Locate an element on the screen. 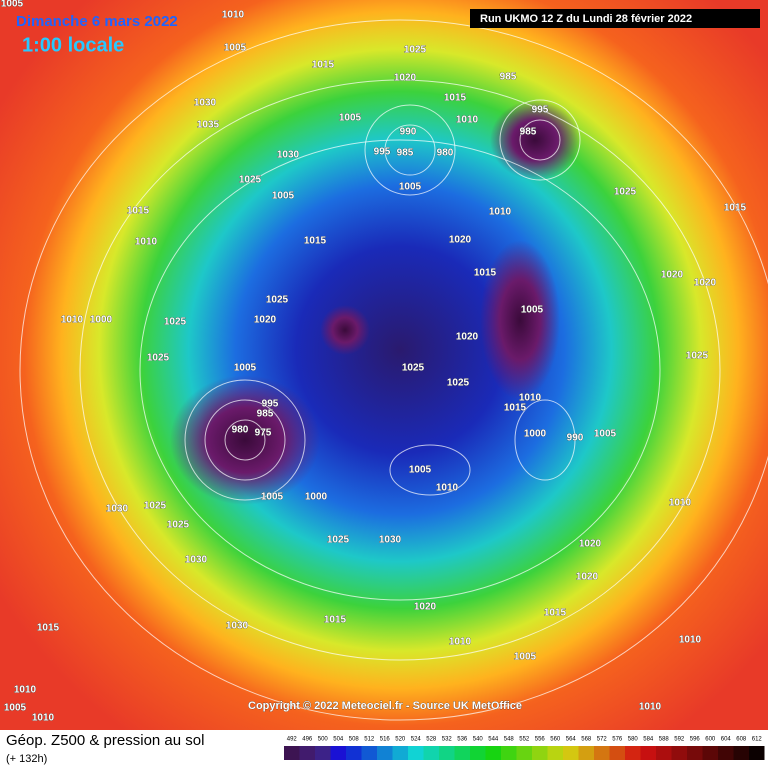 The image size is (768, 773). scale-label: 608 is located at coordinates (741, 740).